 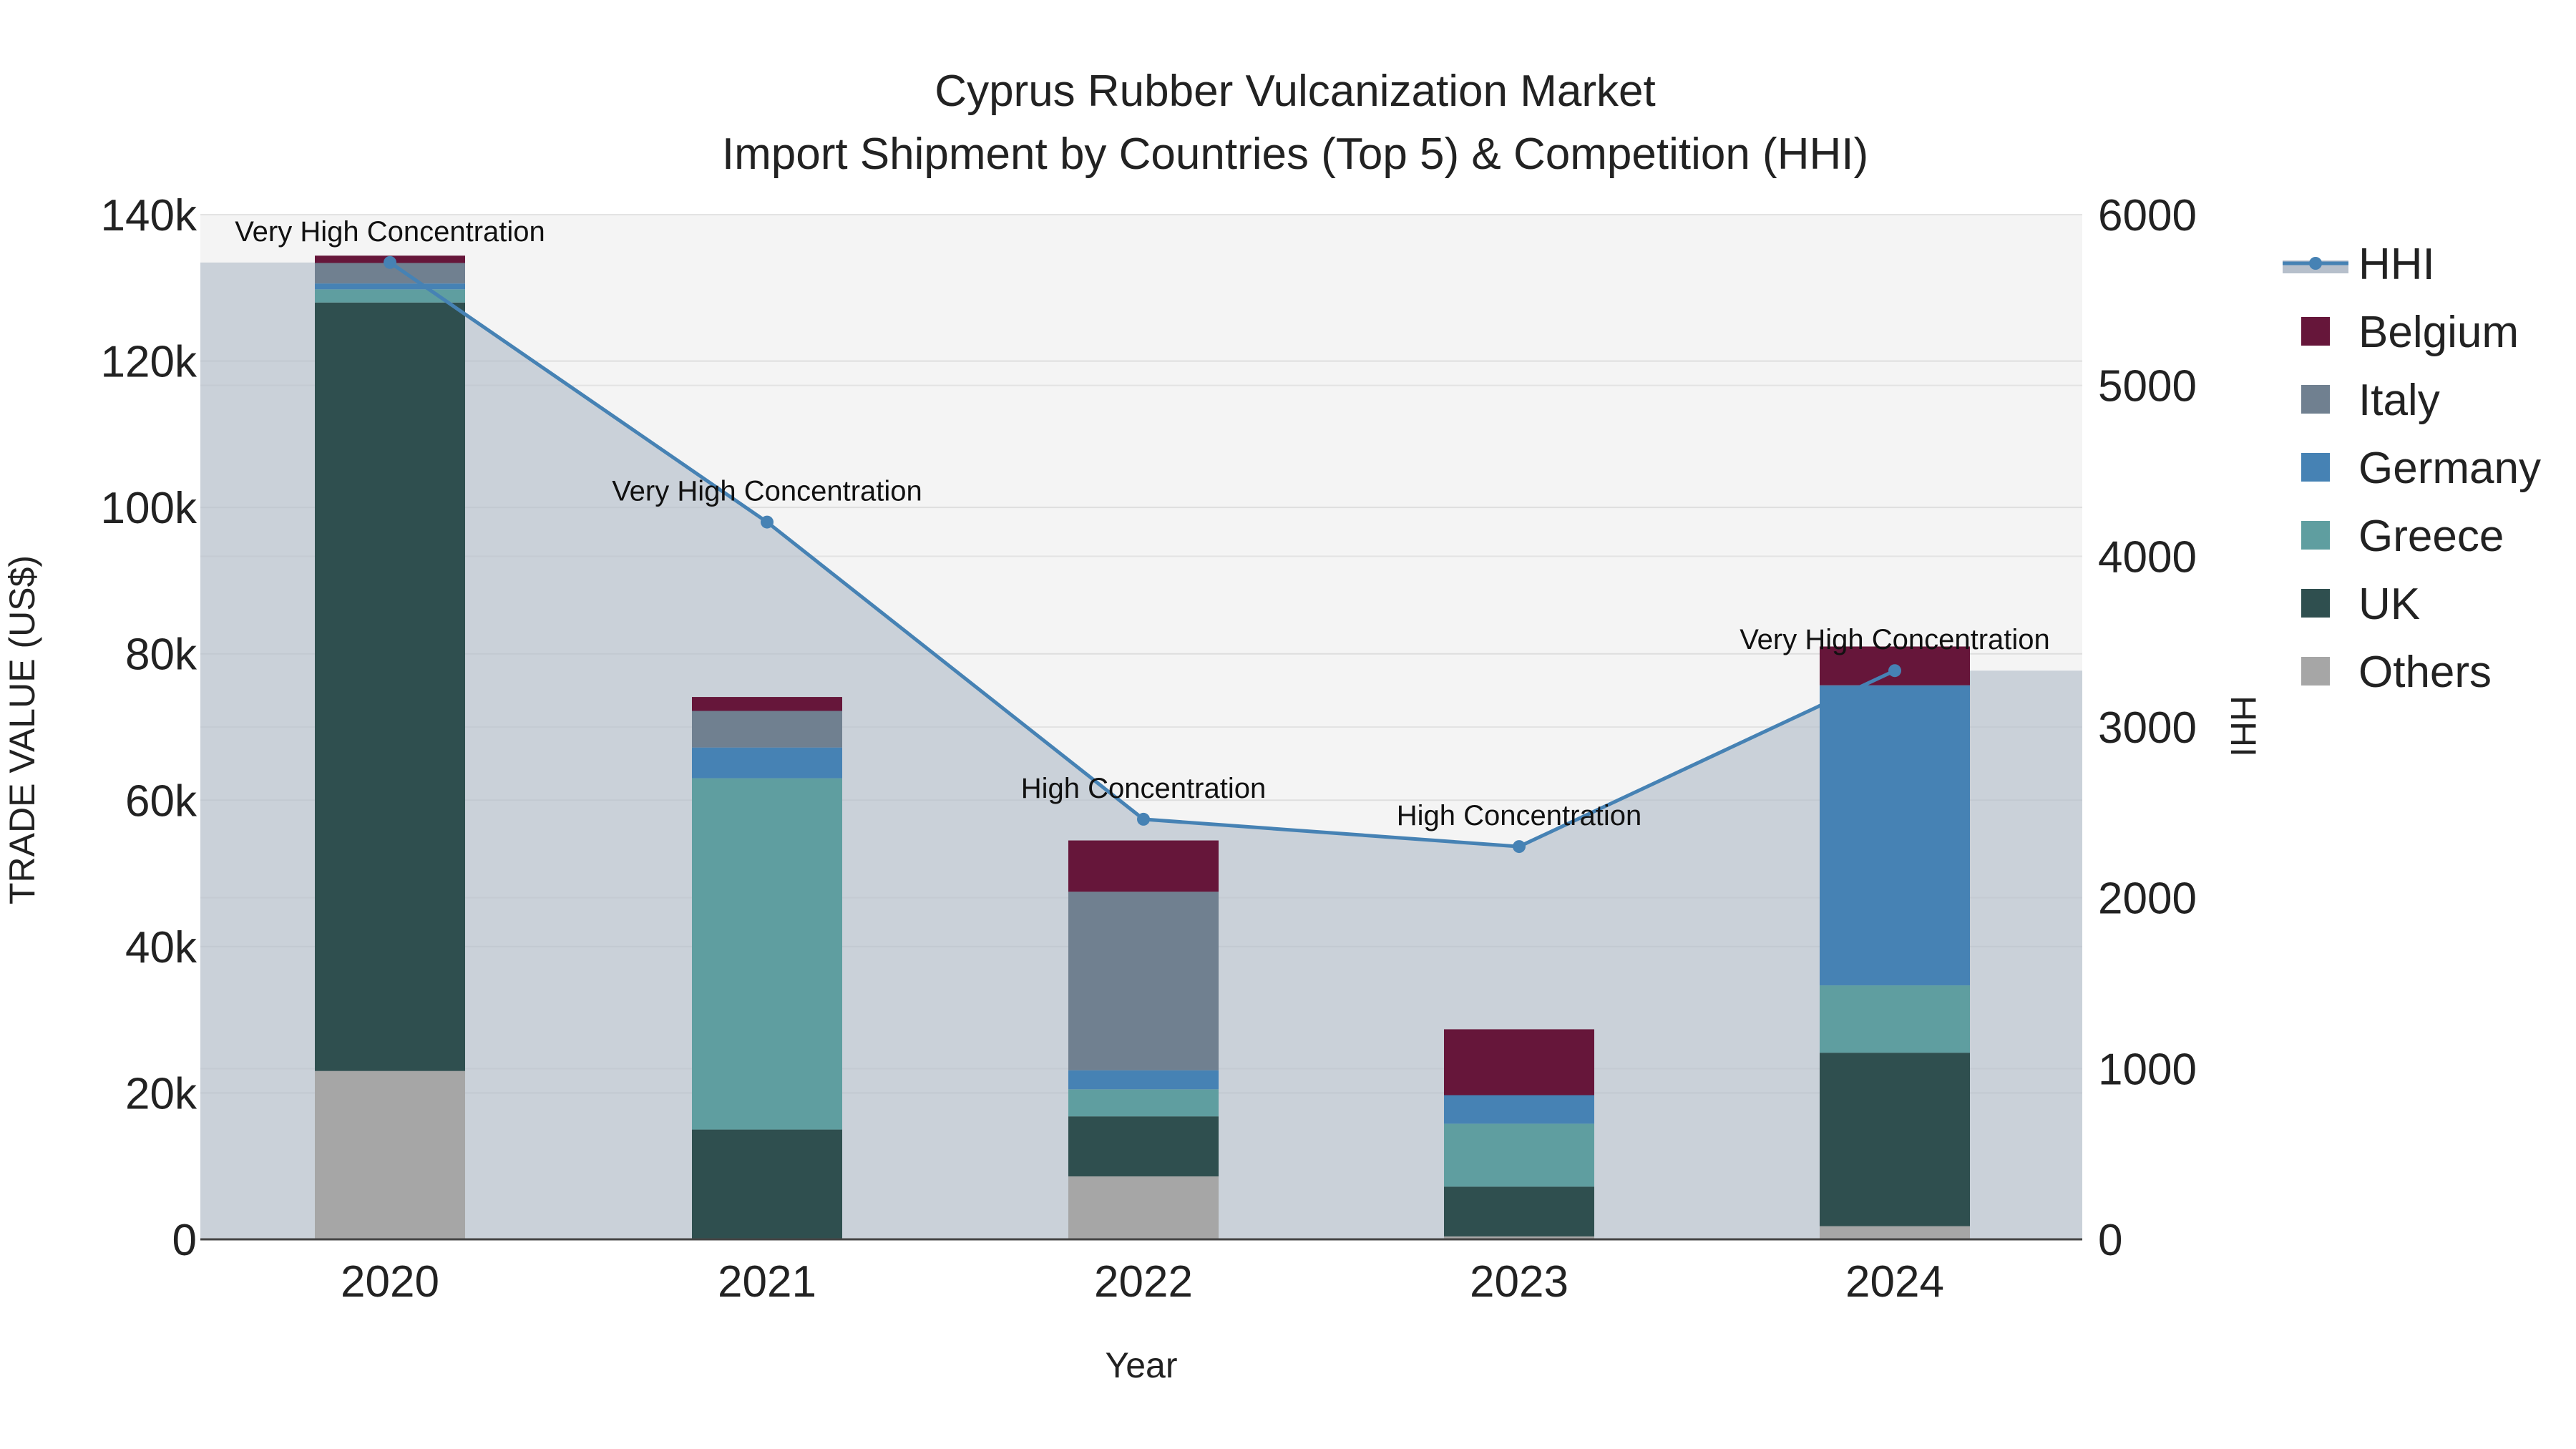 What do you see at coordinates (1295, 91) in the screenshot?
I see `chart-title: Cyprus Rubber Vulcanization Market` at bounding box center [1295, 91].